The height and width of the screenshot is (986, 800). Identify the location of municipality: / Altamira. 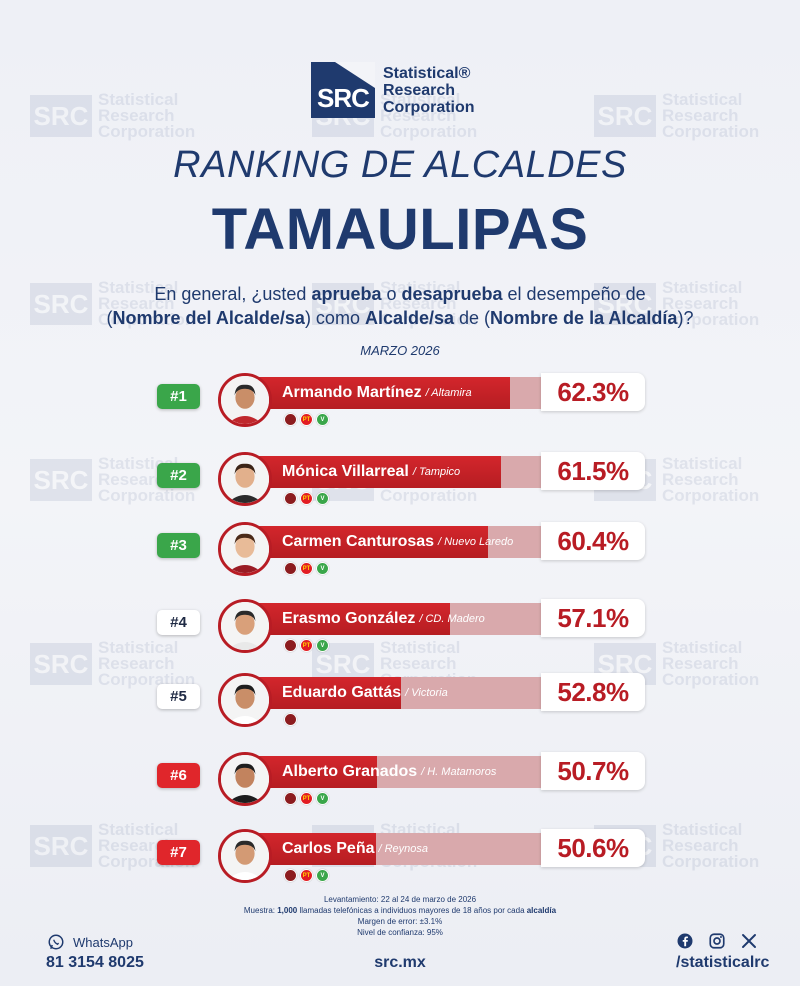
(448, 393).